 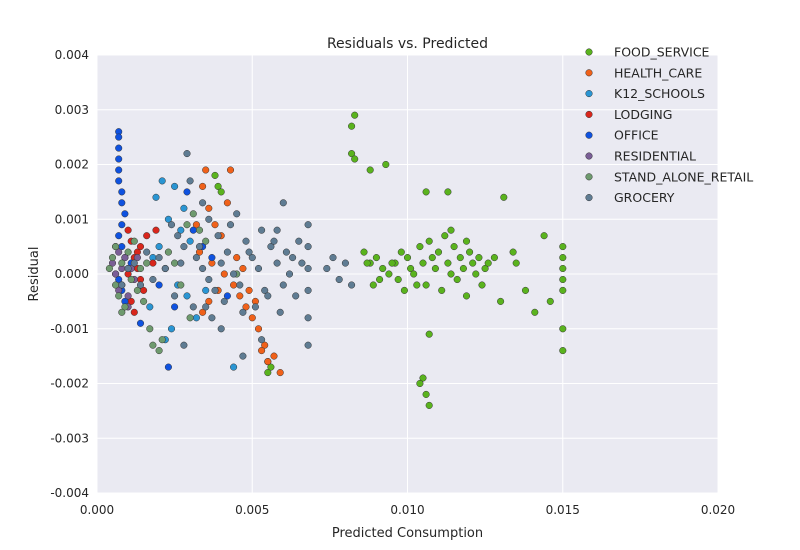 I want to click on y-tick-label: 0.000, so click(x=72, y=274).